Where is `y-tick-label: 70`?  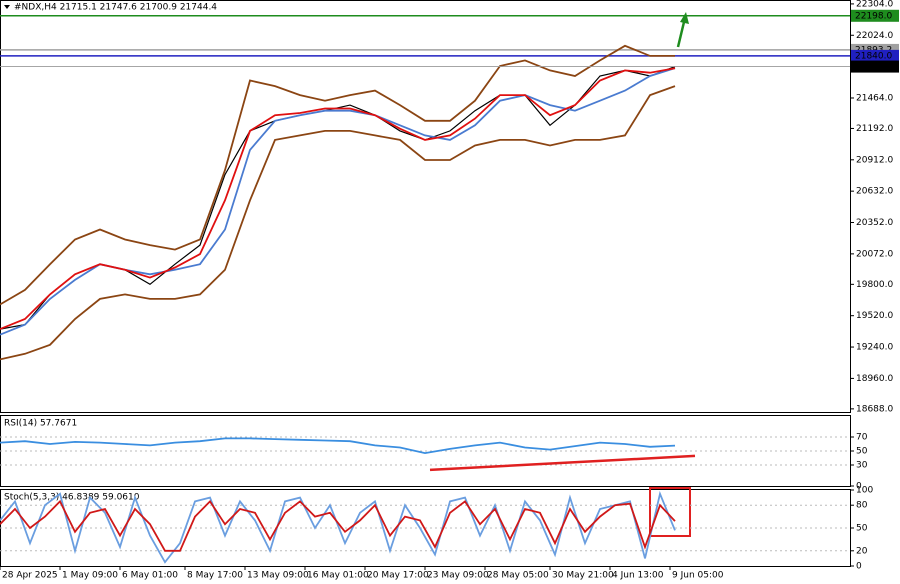 y-tick-label: 70 is located at coordinates (862, 438).